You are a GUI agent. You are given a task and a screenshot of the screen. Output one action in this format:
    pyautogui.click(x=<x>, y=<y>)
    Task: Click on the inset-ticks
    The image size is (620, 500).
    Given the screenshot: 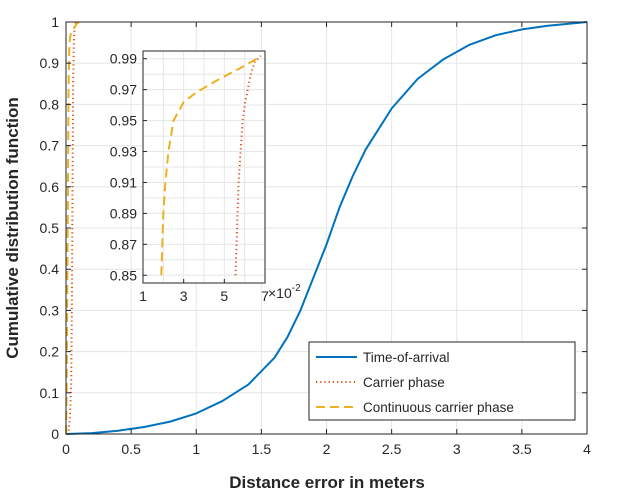 What is the action you would take?
    pyautogui.click(x=204, y=170)
    